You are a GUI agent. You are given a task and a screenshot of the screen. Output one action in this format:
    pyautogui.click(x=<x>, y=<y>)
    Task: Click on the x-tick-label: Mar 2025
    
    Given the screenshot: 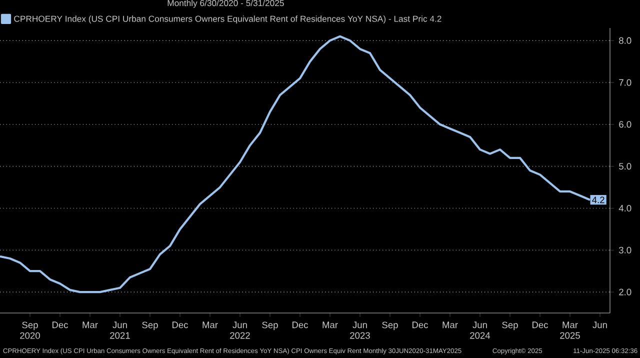 What is the action you would take?
    pyautogui.click(x=570, y=330)
    